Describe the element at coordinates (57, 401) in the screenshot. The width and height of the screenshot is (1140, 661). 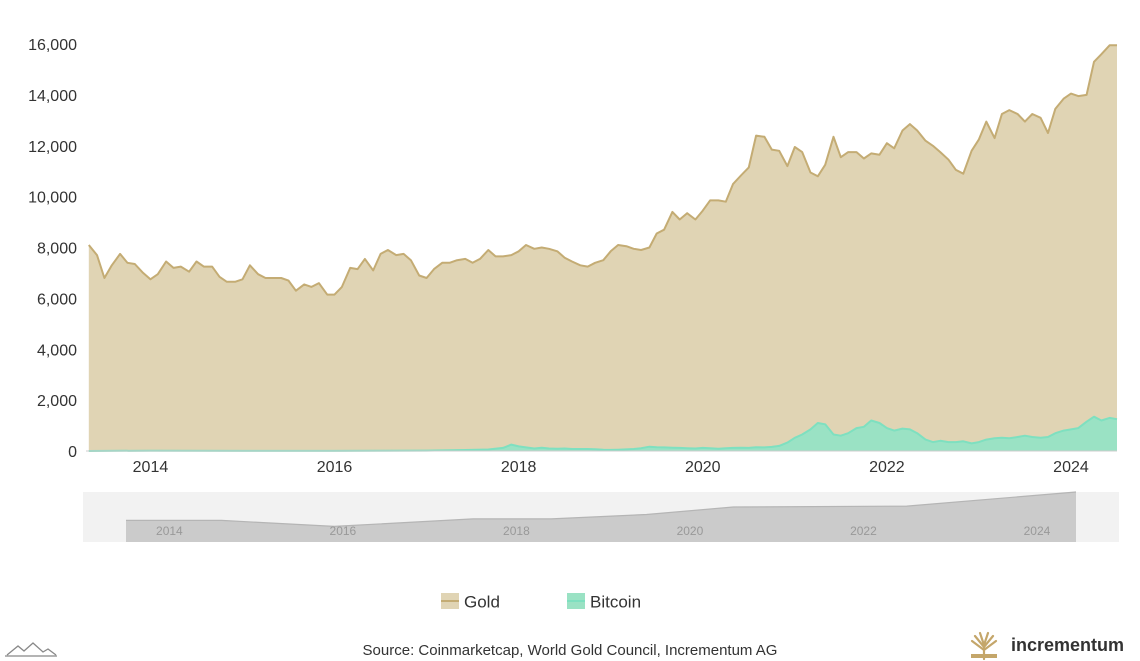
I see `y-tick-label: 2,000` at that location.